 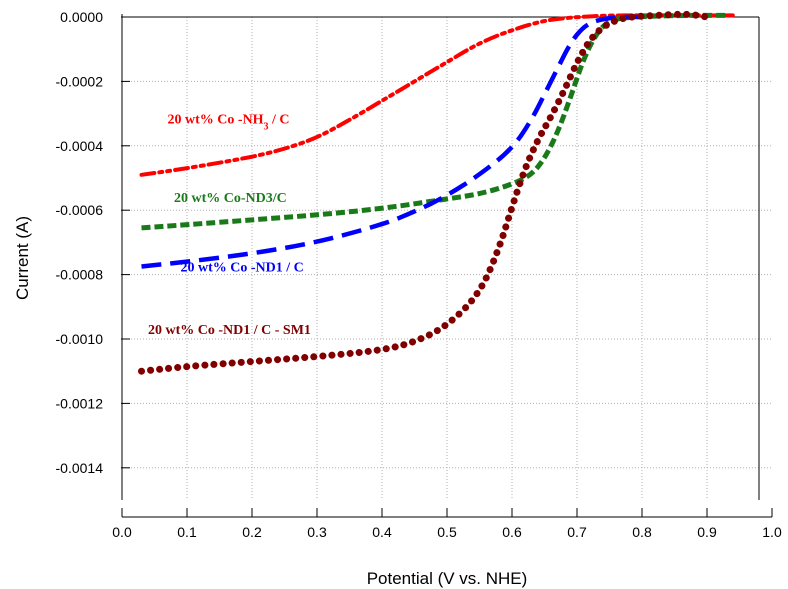 I want to click on x-tick-label: 1.0, so click(x=772, y=532).